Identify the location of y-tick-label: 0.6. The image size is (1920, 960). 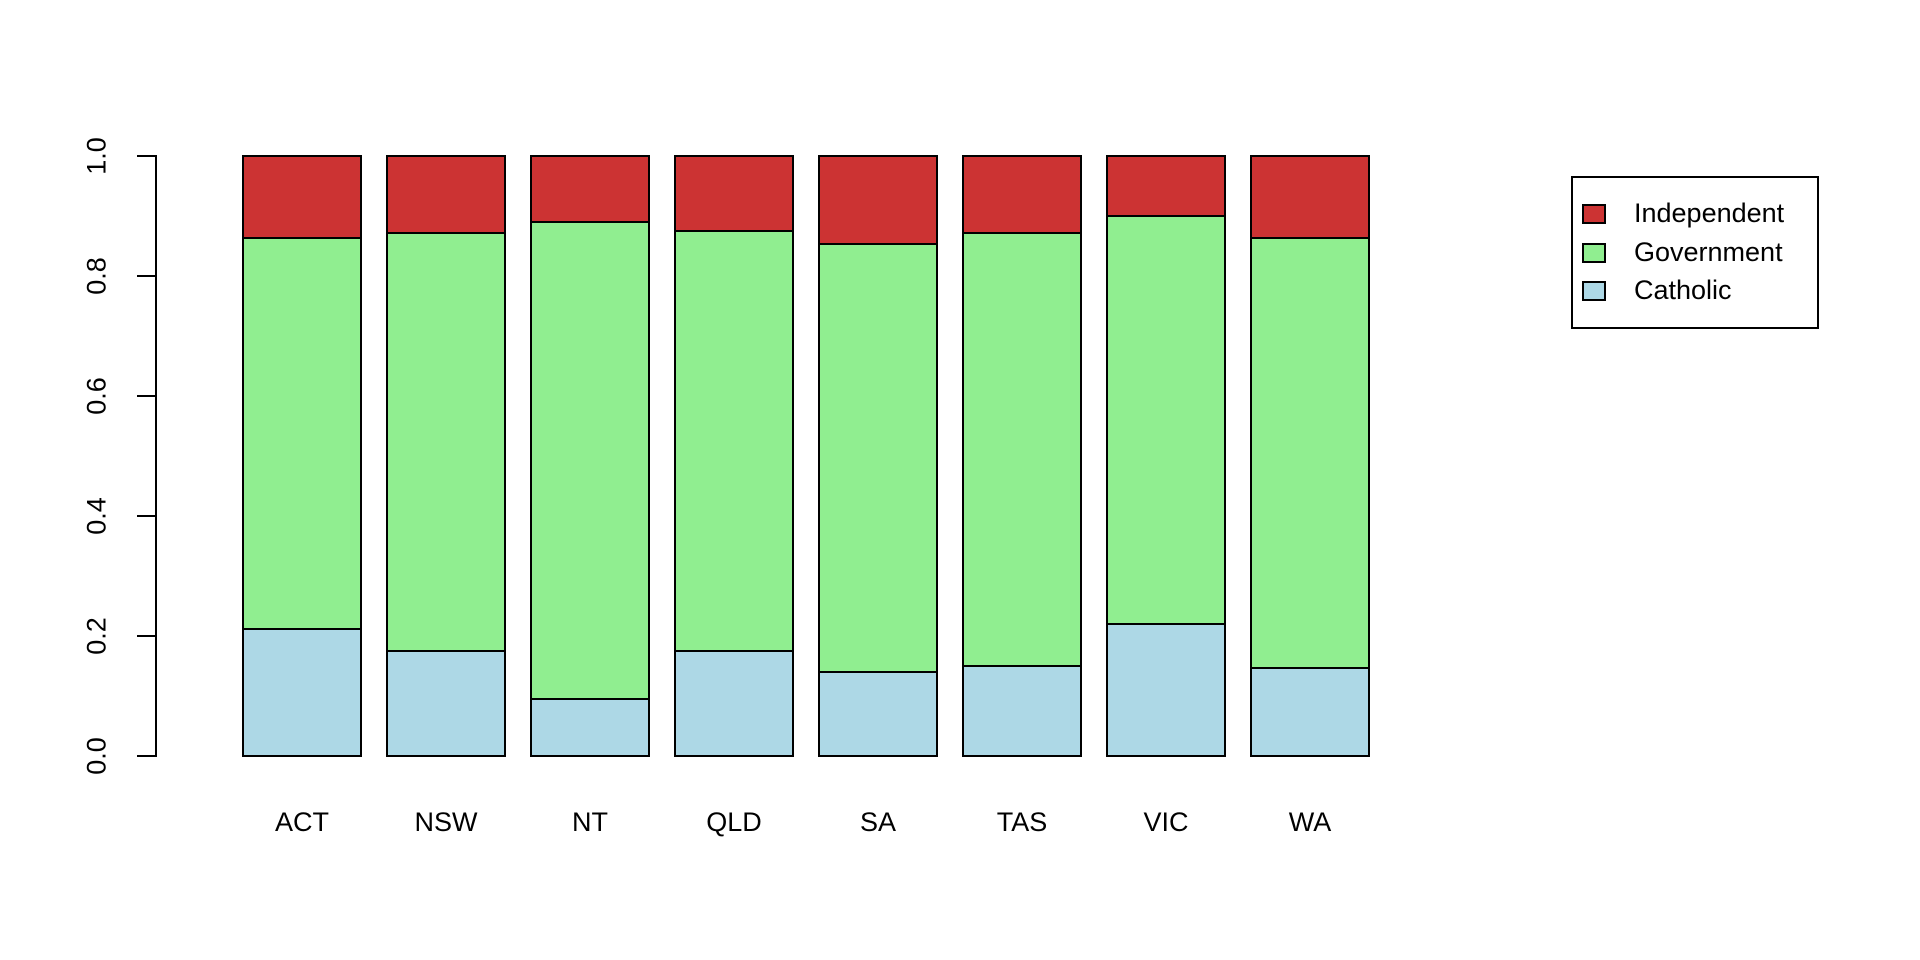
(96, 396).